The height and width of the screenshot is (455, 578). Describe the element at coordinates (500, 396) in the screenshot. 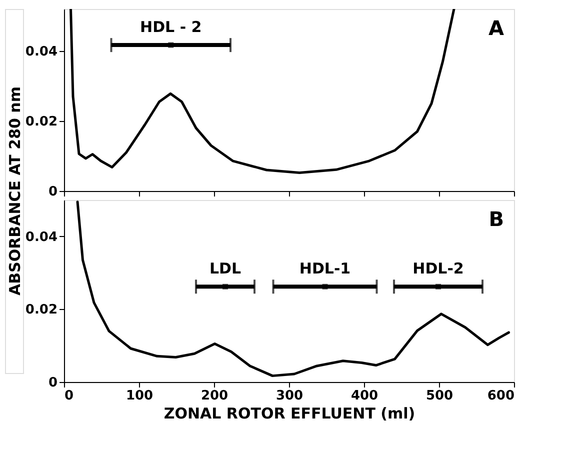

I see `x-tick-label: 600` at that location.